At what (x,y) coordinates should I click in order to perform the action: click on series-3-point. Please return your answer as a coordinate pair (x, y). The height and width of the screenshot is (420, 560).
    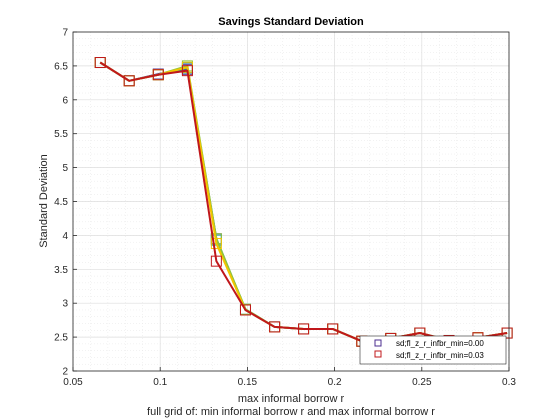
    Looking at the image, I should click on (216, 244).